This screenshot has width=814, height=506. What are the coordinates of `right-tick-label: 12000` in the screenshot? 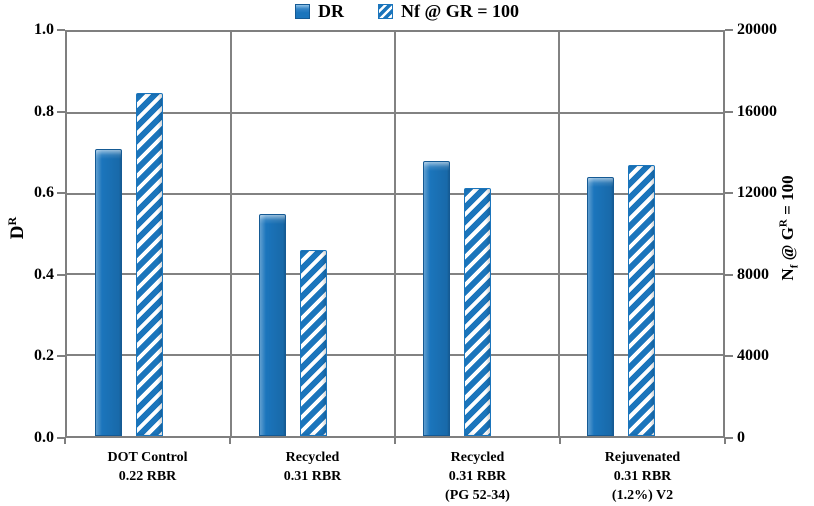 It's located at (757, 193).